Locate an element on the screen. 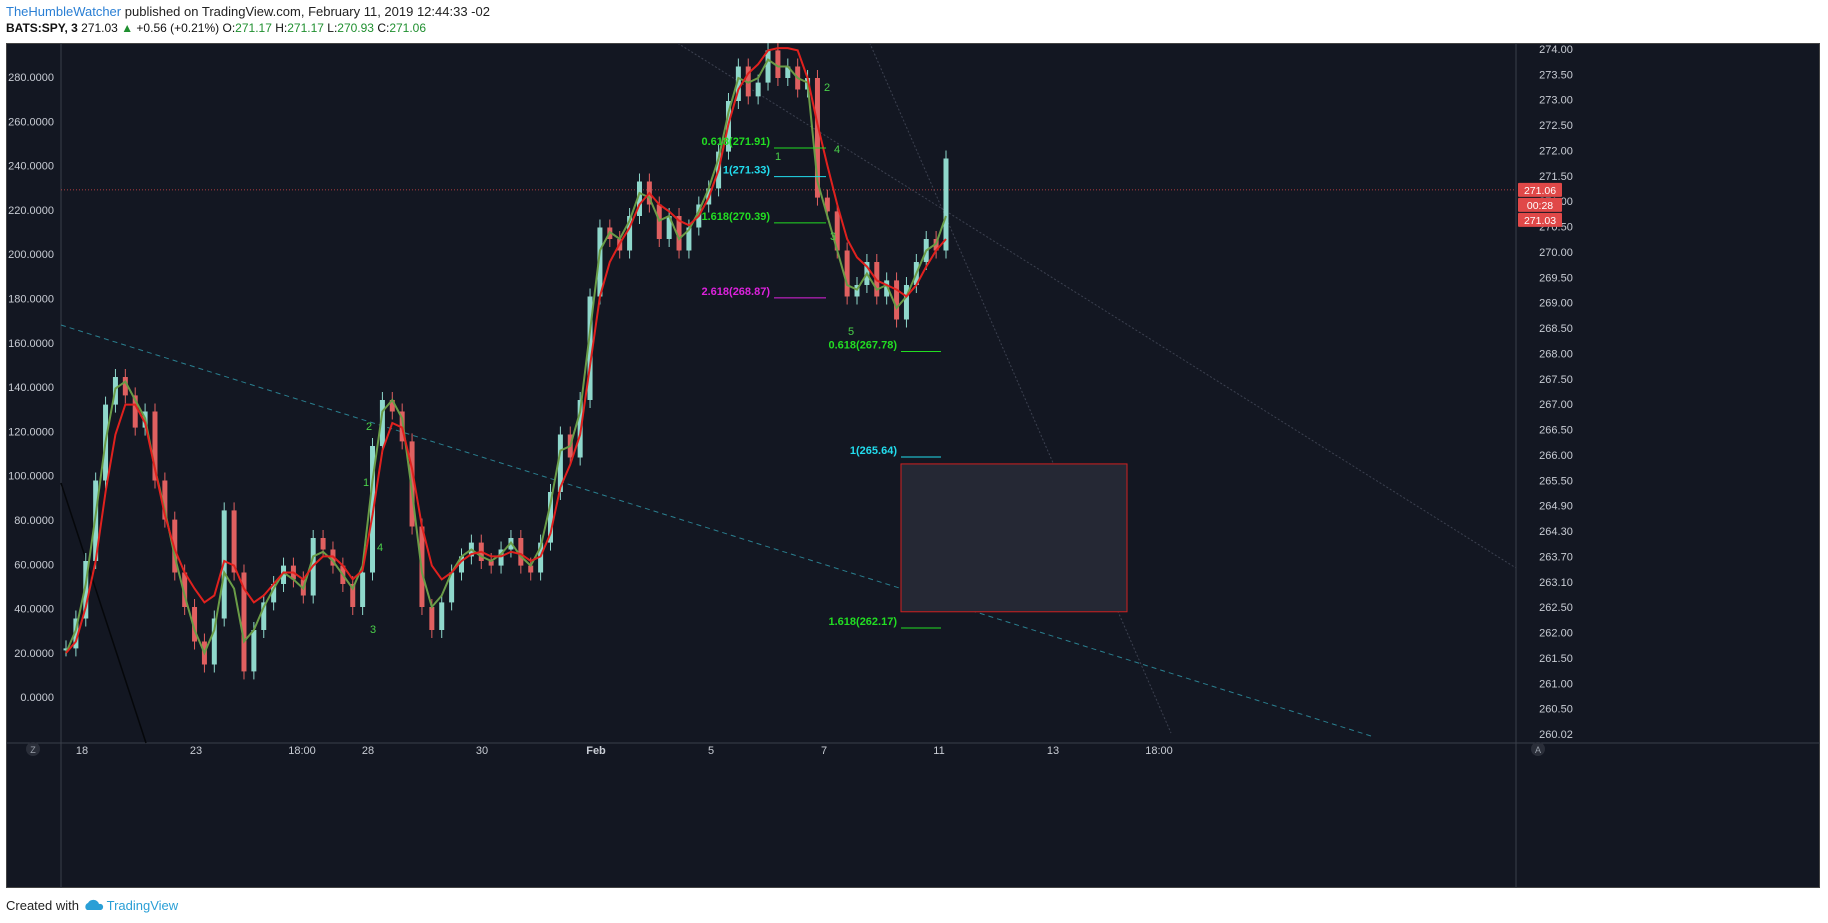 The height and width of the screenshot is (923, 1828). fib-level-label: 1(265.64) is located at coordinates (873, 451).